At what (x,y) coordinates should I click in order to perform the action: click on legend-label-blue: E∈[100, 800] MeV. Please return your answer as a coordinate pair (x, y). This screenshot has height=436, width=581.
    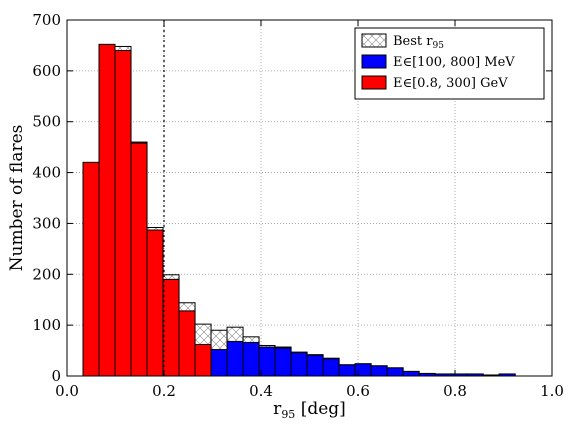
    Looking at the image, I should click on (454, 62).